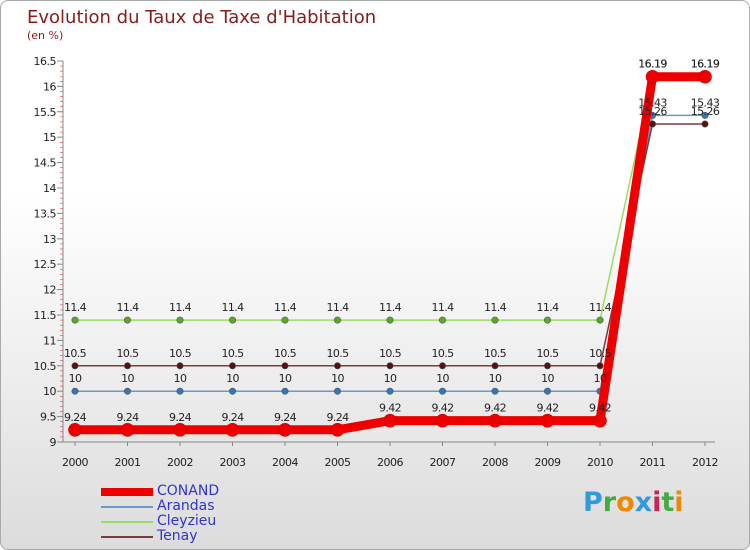 The height and width of the screenshot is (550, 750). What do you see at coordinates (705, 102) in the screenshot?
I see `data-label-arandas: 15.43` at bounding box center [705, 102].